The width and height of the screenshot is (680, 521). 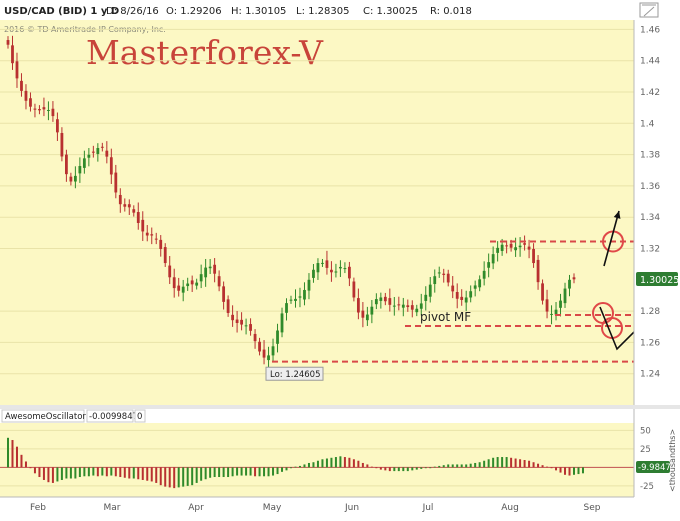 What do you see at coordinates (650, 62) in the screenshot?
I see `price-tick-label: 1.44` at bounding box center [650, 62].